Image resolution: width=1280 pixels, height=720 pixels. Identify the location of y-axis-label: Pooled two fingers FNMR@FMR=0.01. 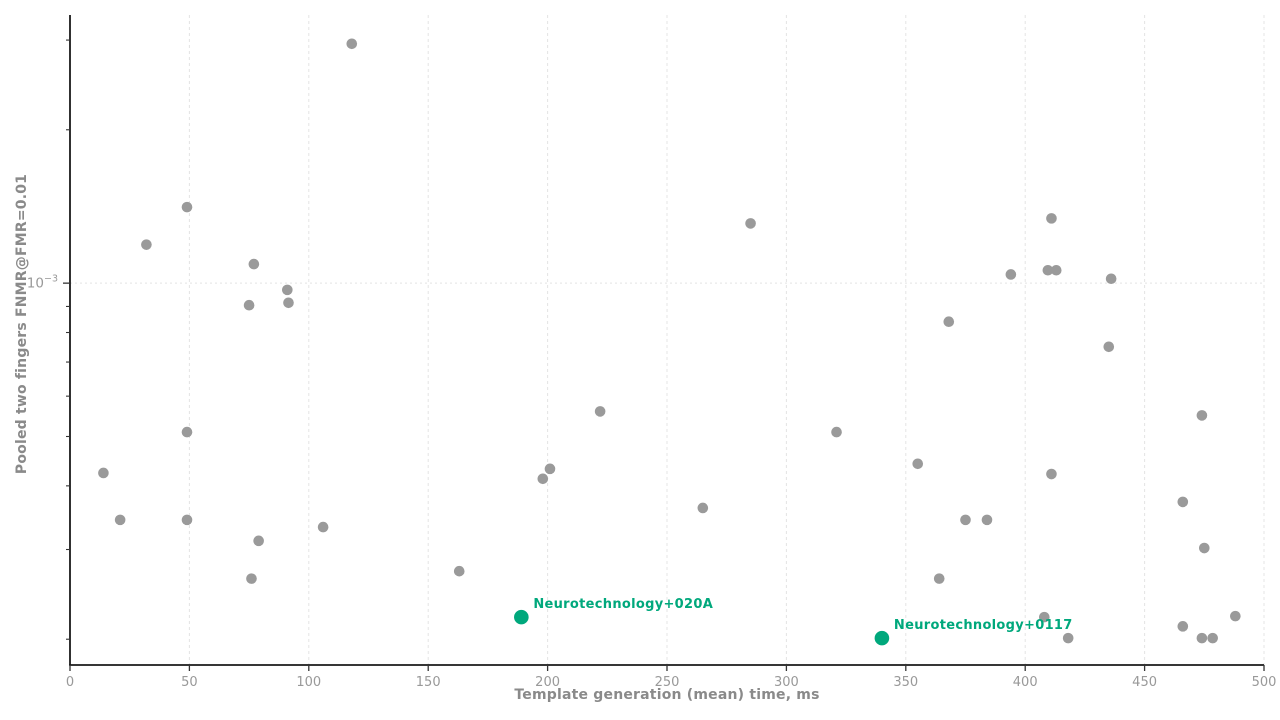
(22, 324).